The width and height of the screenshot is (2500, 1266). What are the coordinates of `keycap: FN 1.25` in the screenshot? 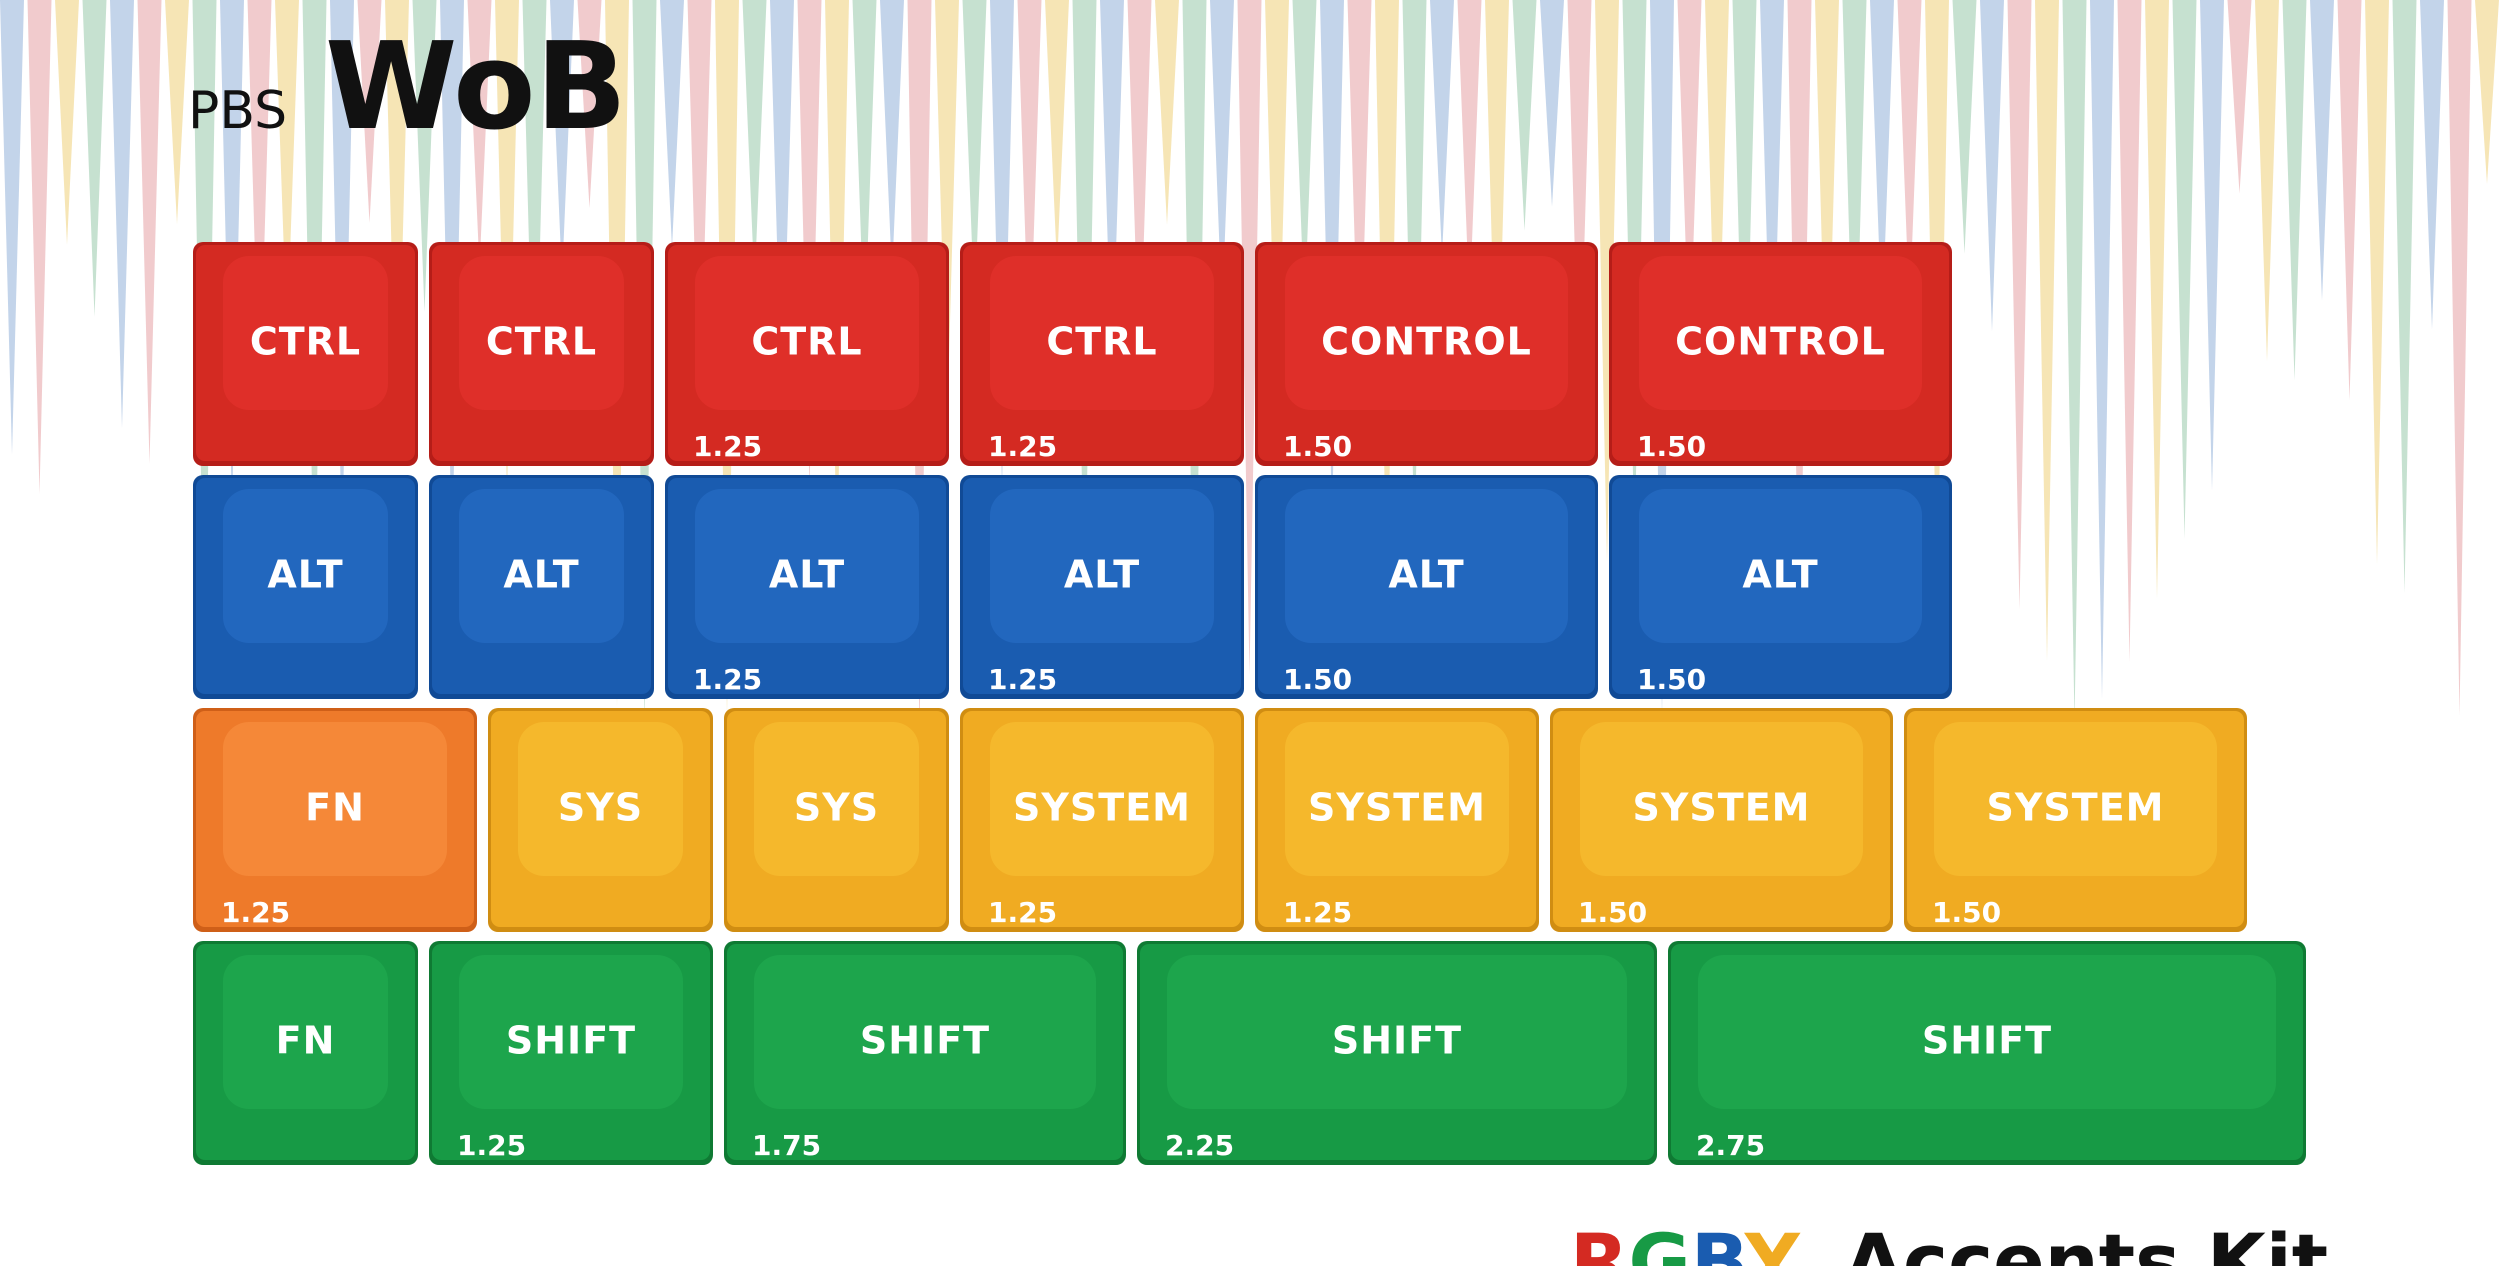 It's located at (335, 820).